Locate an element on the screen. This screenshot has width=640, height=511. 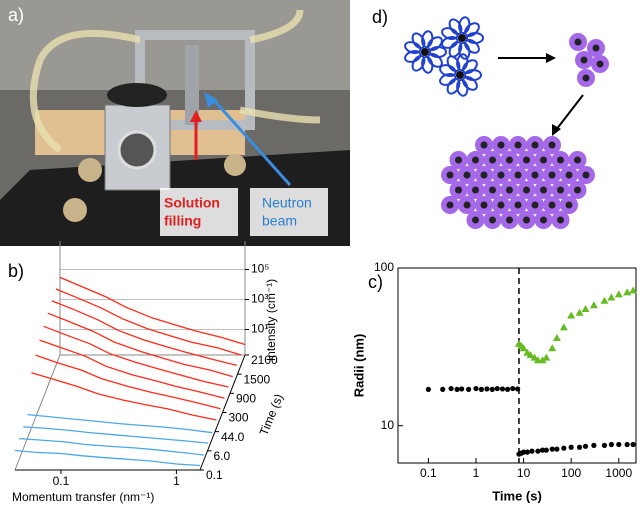
x-tick-label: 10 is located at coordinates (524, 473).